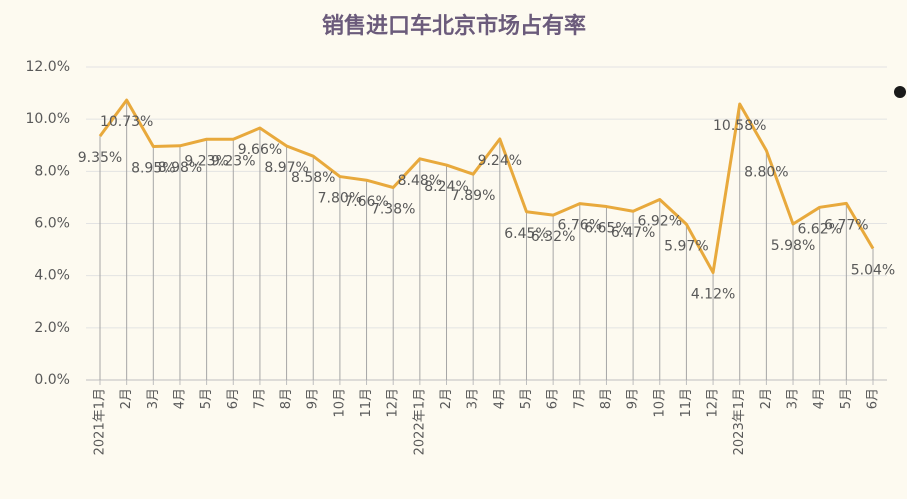 This screenshot has width=907, height=499. I want to click on legend-marker, so click(900, 92).